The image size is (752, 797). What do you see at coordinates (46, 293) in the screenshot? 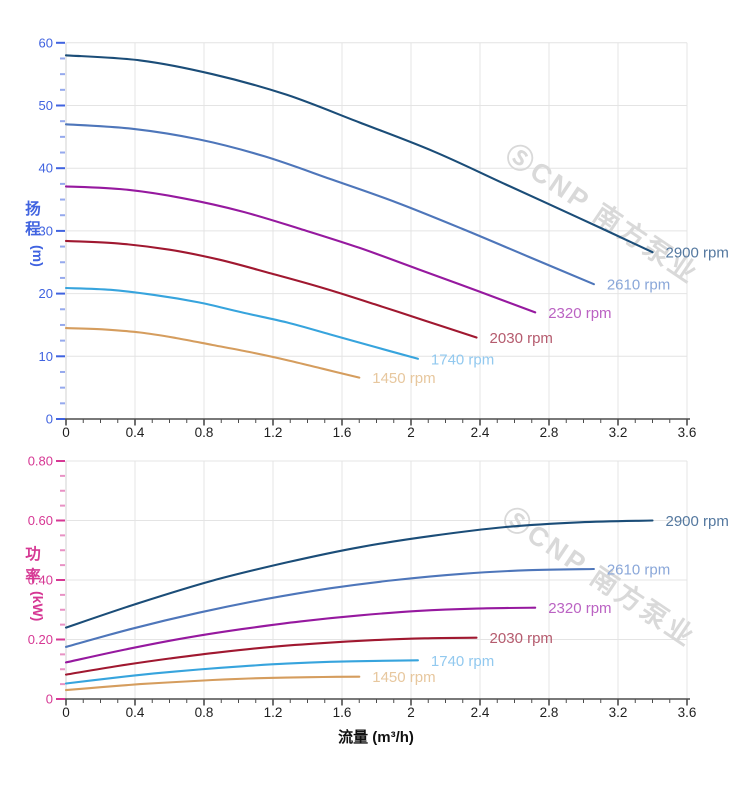
I see `y-tick-label: 20` at bounding box center [46, 293].